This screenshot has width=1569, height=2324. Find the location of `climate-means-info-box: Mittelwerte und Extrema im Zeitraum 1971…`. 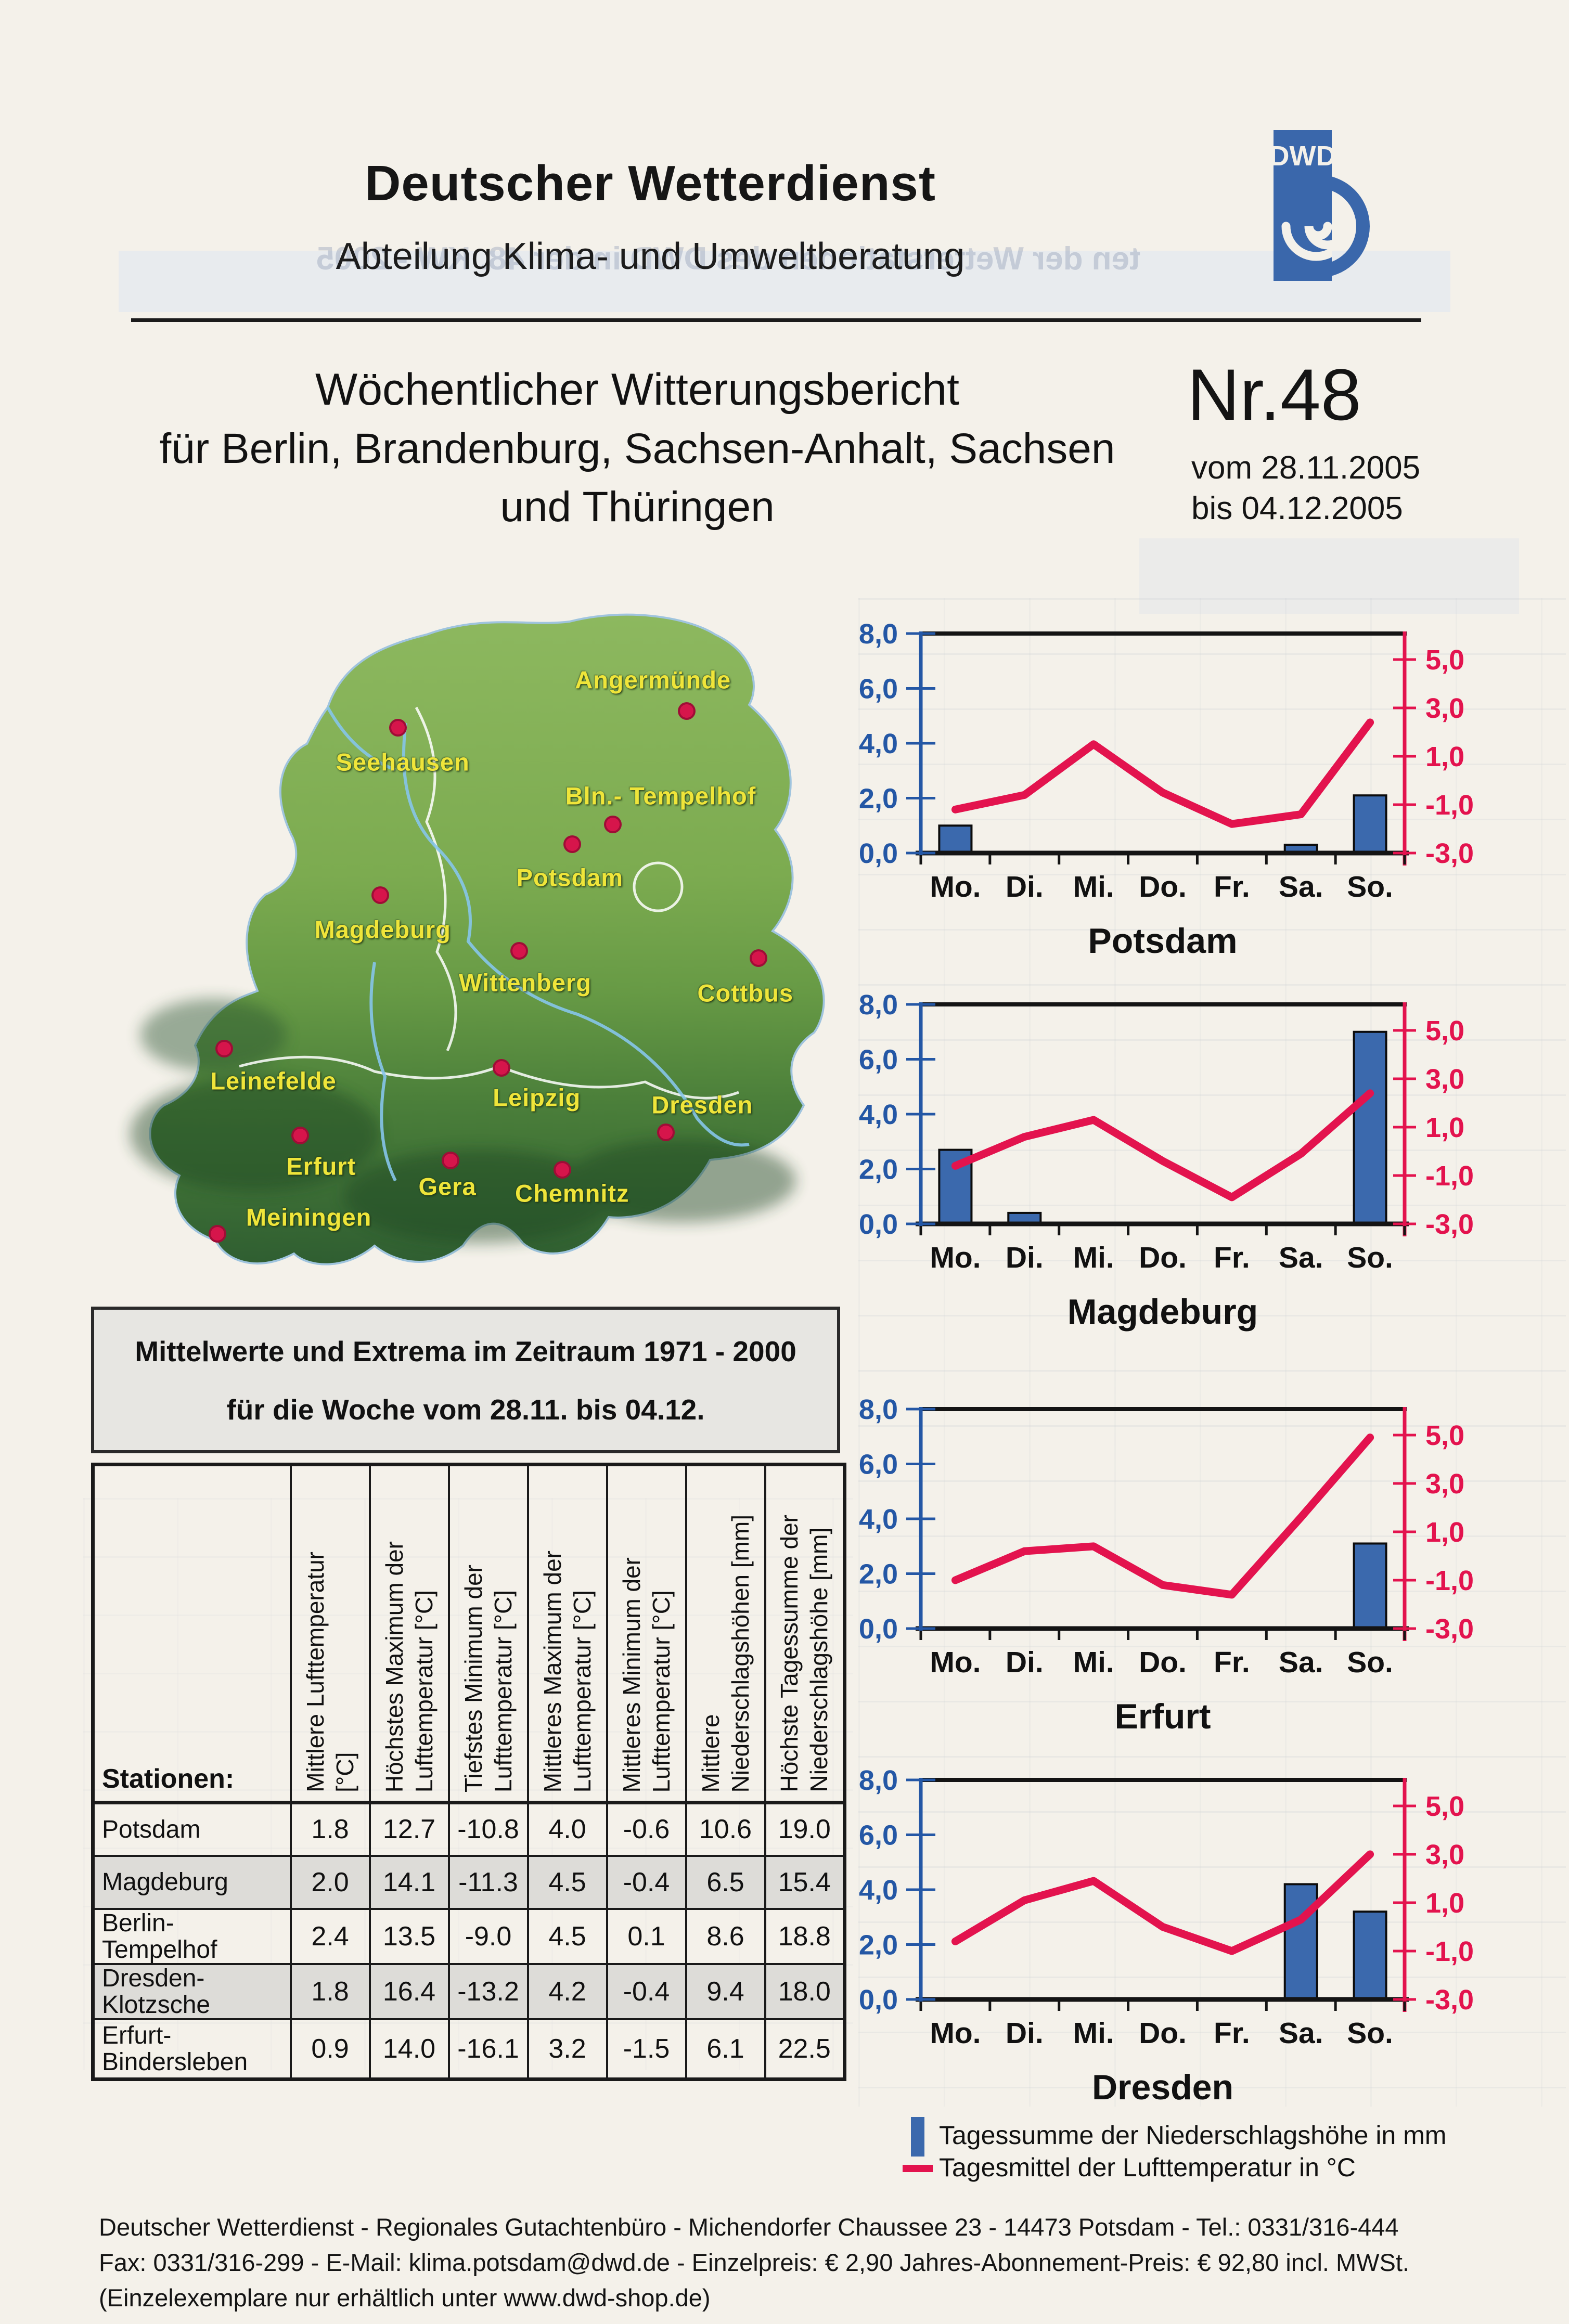

climate-means-info-box: Mittelwerte und Extrema im Zeitraum 1971… is located at coordinates (466, 1380).